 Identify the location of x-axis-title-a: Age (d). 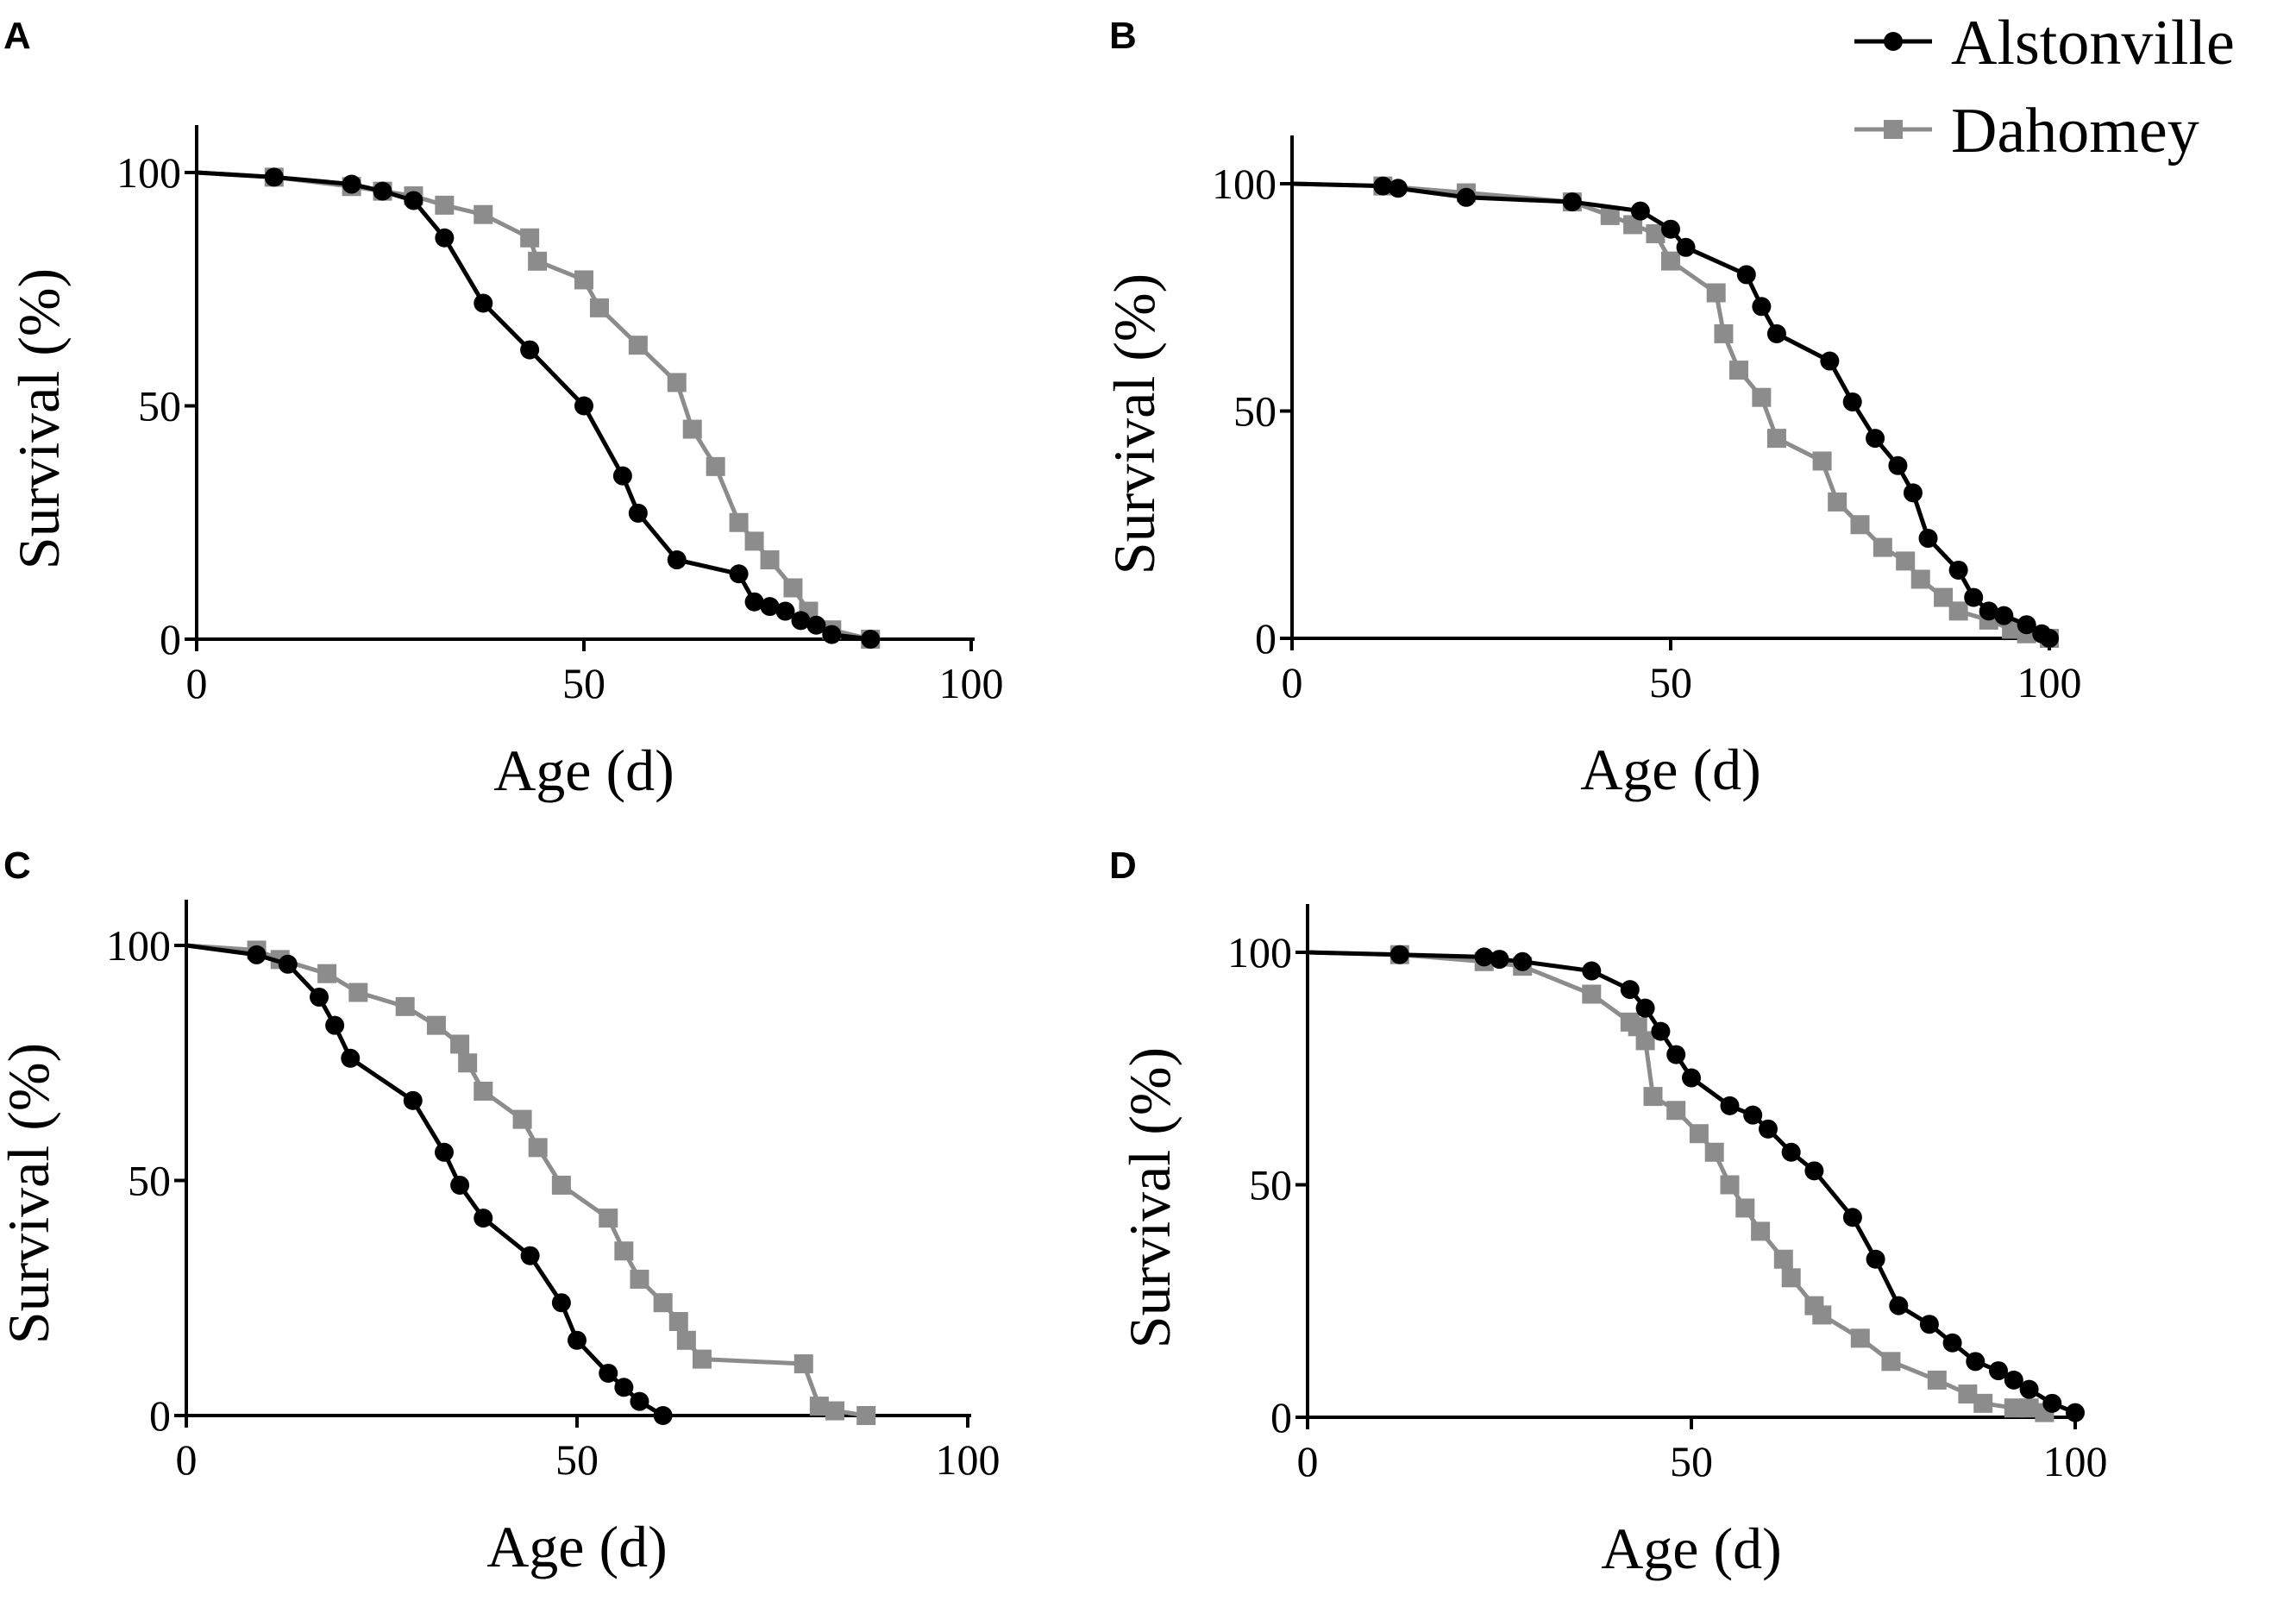
(583, 770).